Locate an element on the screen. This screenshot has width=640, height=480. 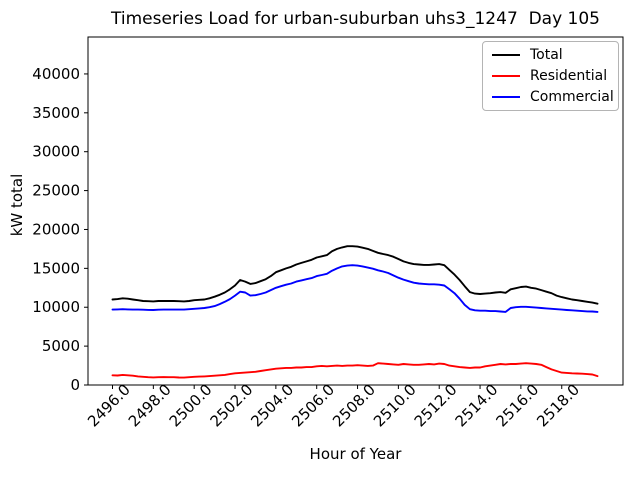
series-line-residential is located at coordinates (355, 370).